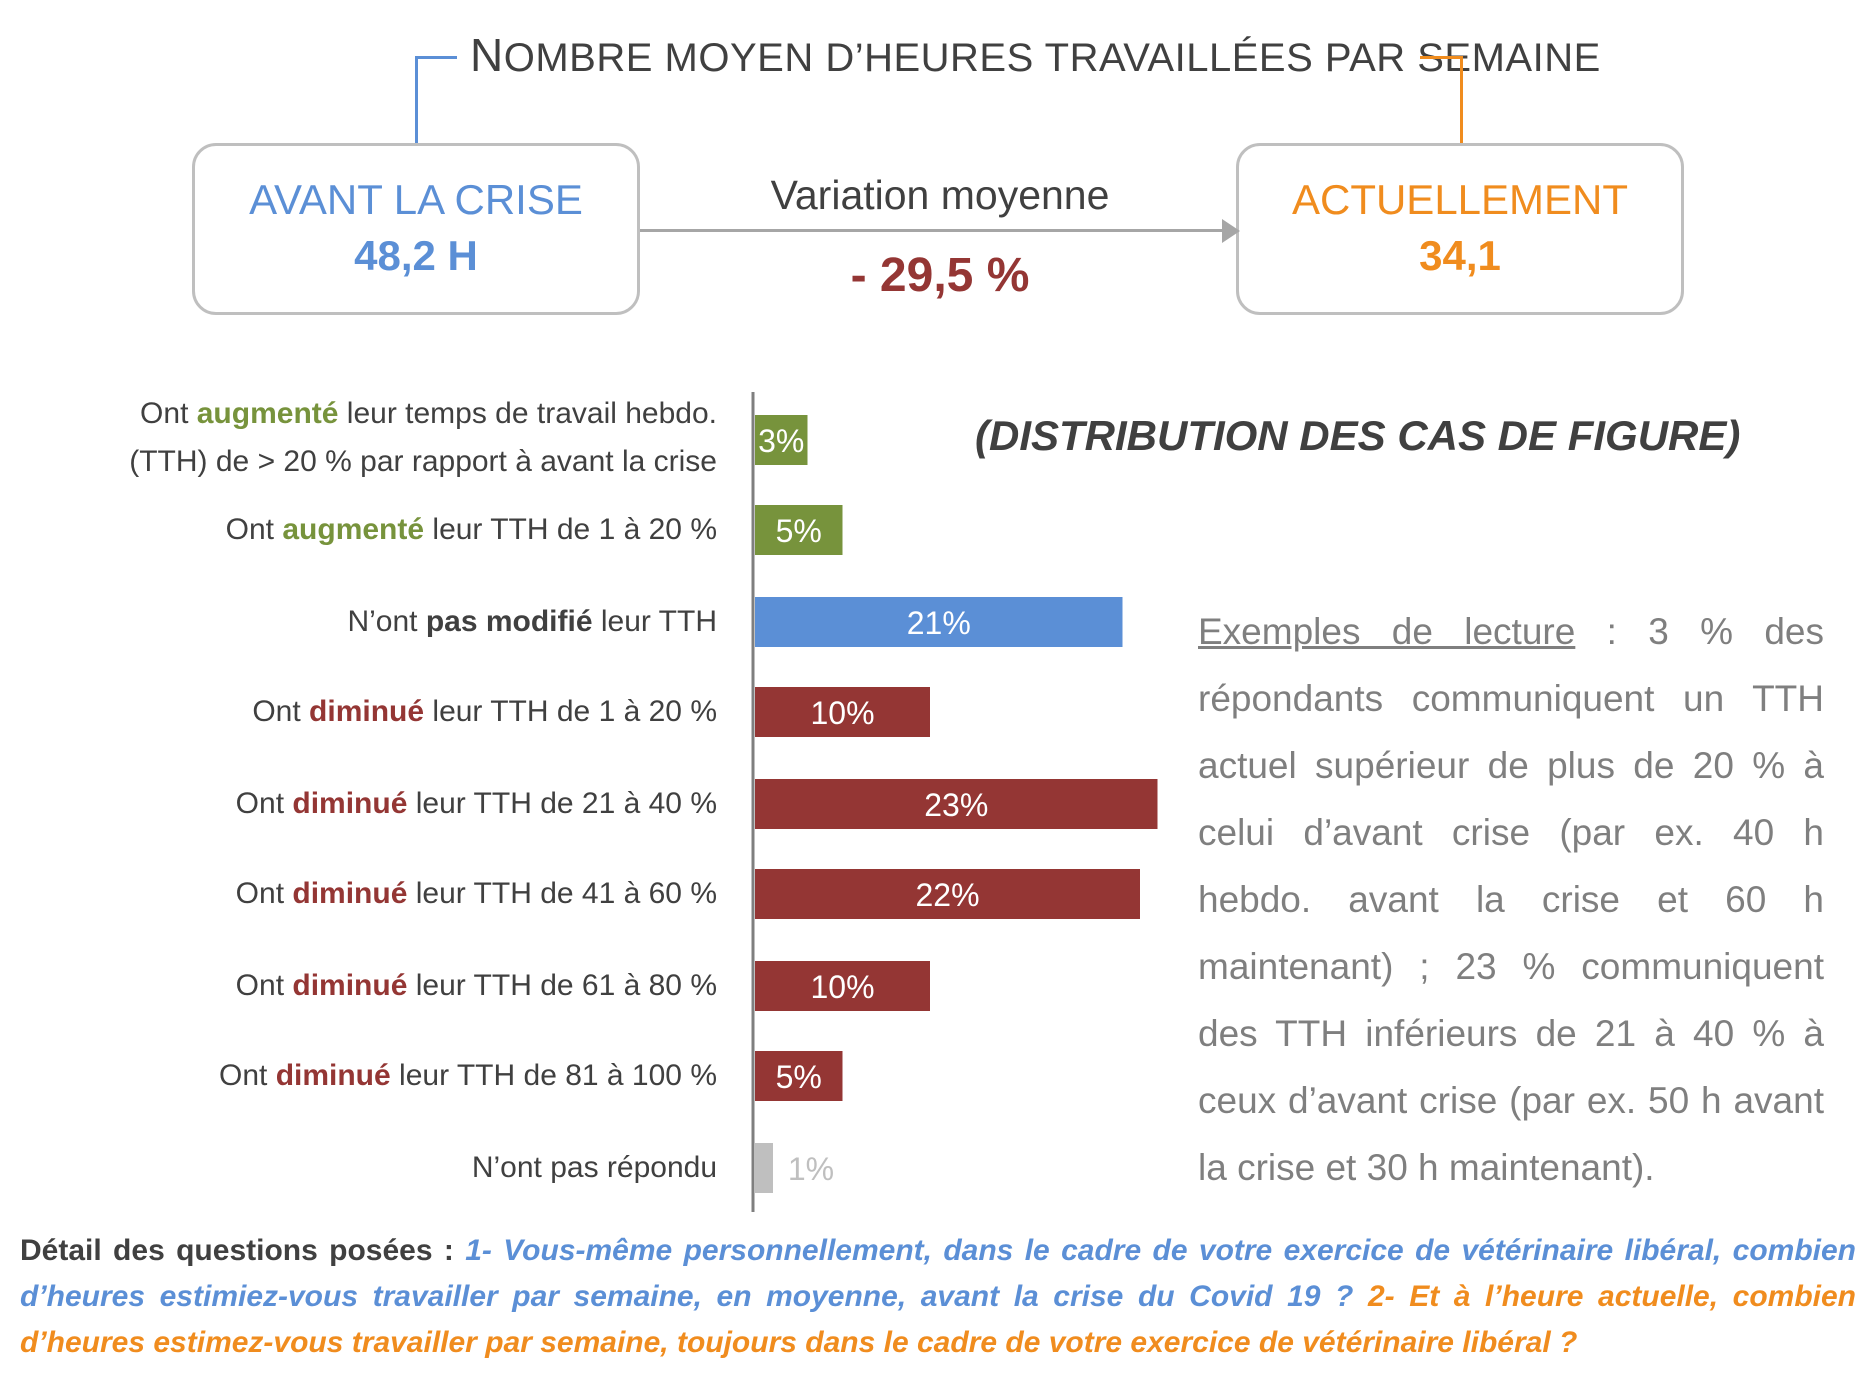  I want to click on chart-title: (DISTRIBUTION DES CAS DE FIGURE), so click(1358, 435).